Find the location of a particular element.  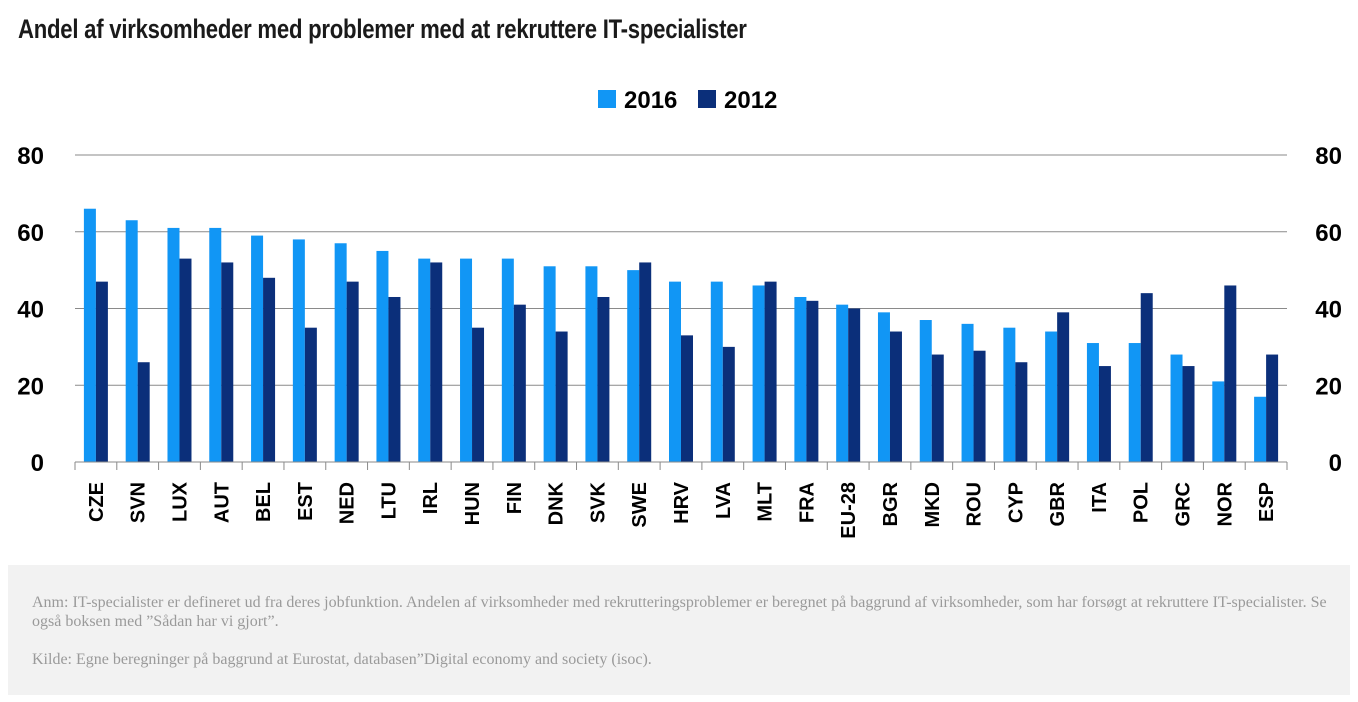

x-tick-label: POL is located at coordinates (1142, 502).